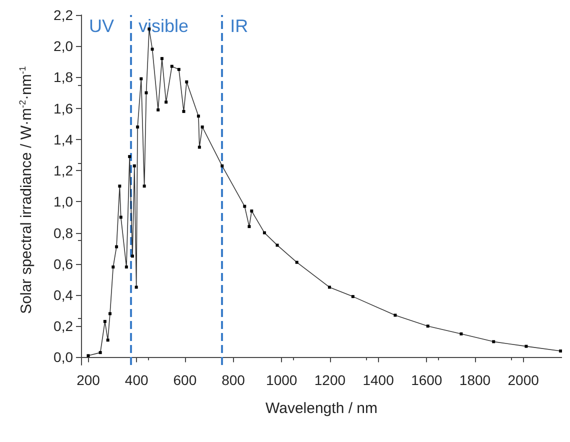 This screenshot has width=570, height=442. Describe the element at coordinates (64, 264) in the screenshot. I see `y-tick-label: 0,6` at that location.